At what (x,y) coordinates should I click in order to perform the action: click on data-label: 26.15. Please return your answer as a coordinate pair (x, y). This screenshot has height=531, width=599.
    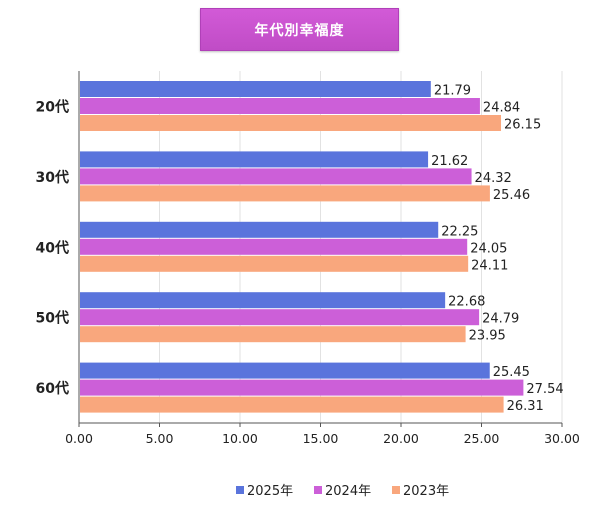
    Looking at the image, I should click on (522, 125).